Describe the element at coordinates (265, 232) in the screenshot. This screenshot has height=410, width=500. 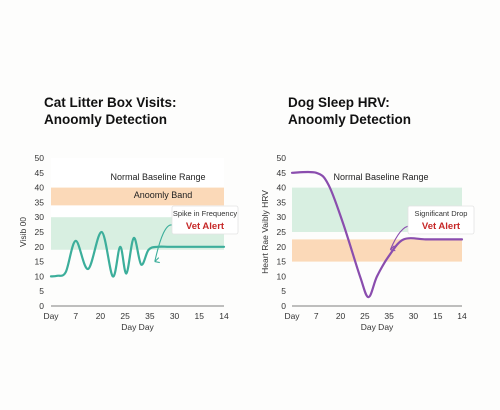
I see `y-axis-label: Heart Rae Vaibly HRV` at that location.